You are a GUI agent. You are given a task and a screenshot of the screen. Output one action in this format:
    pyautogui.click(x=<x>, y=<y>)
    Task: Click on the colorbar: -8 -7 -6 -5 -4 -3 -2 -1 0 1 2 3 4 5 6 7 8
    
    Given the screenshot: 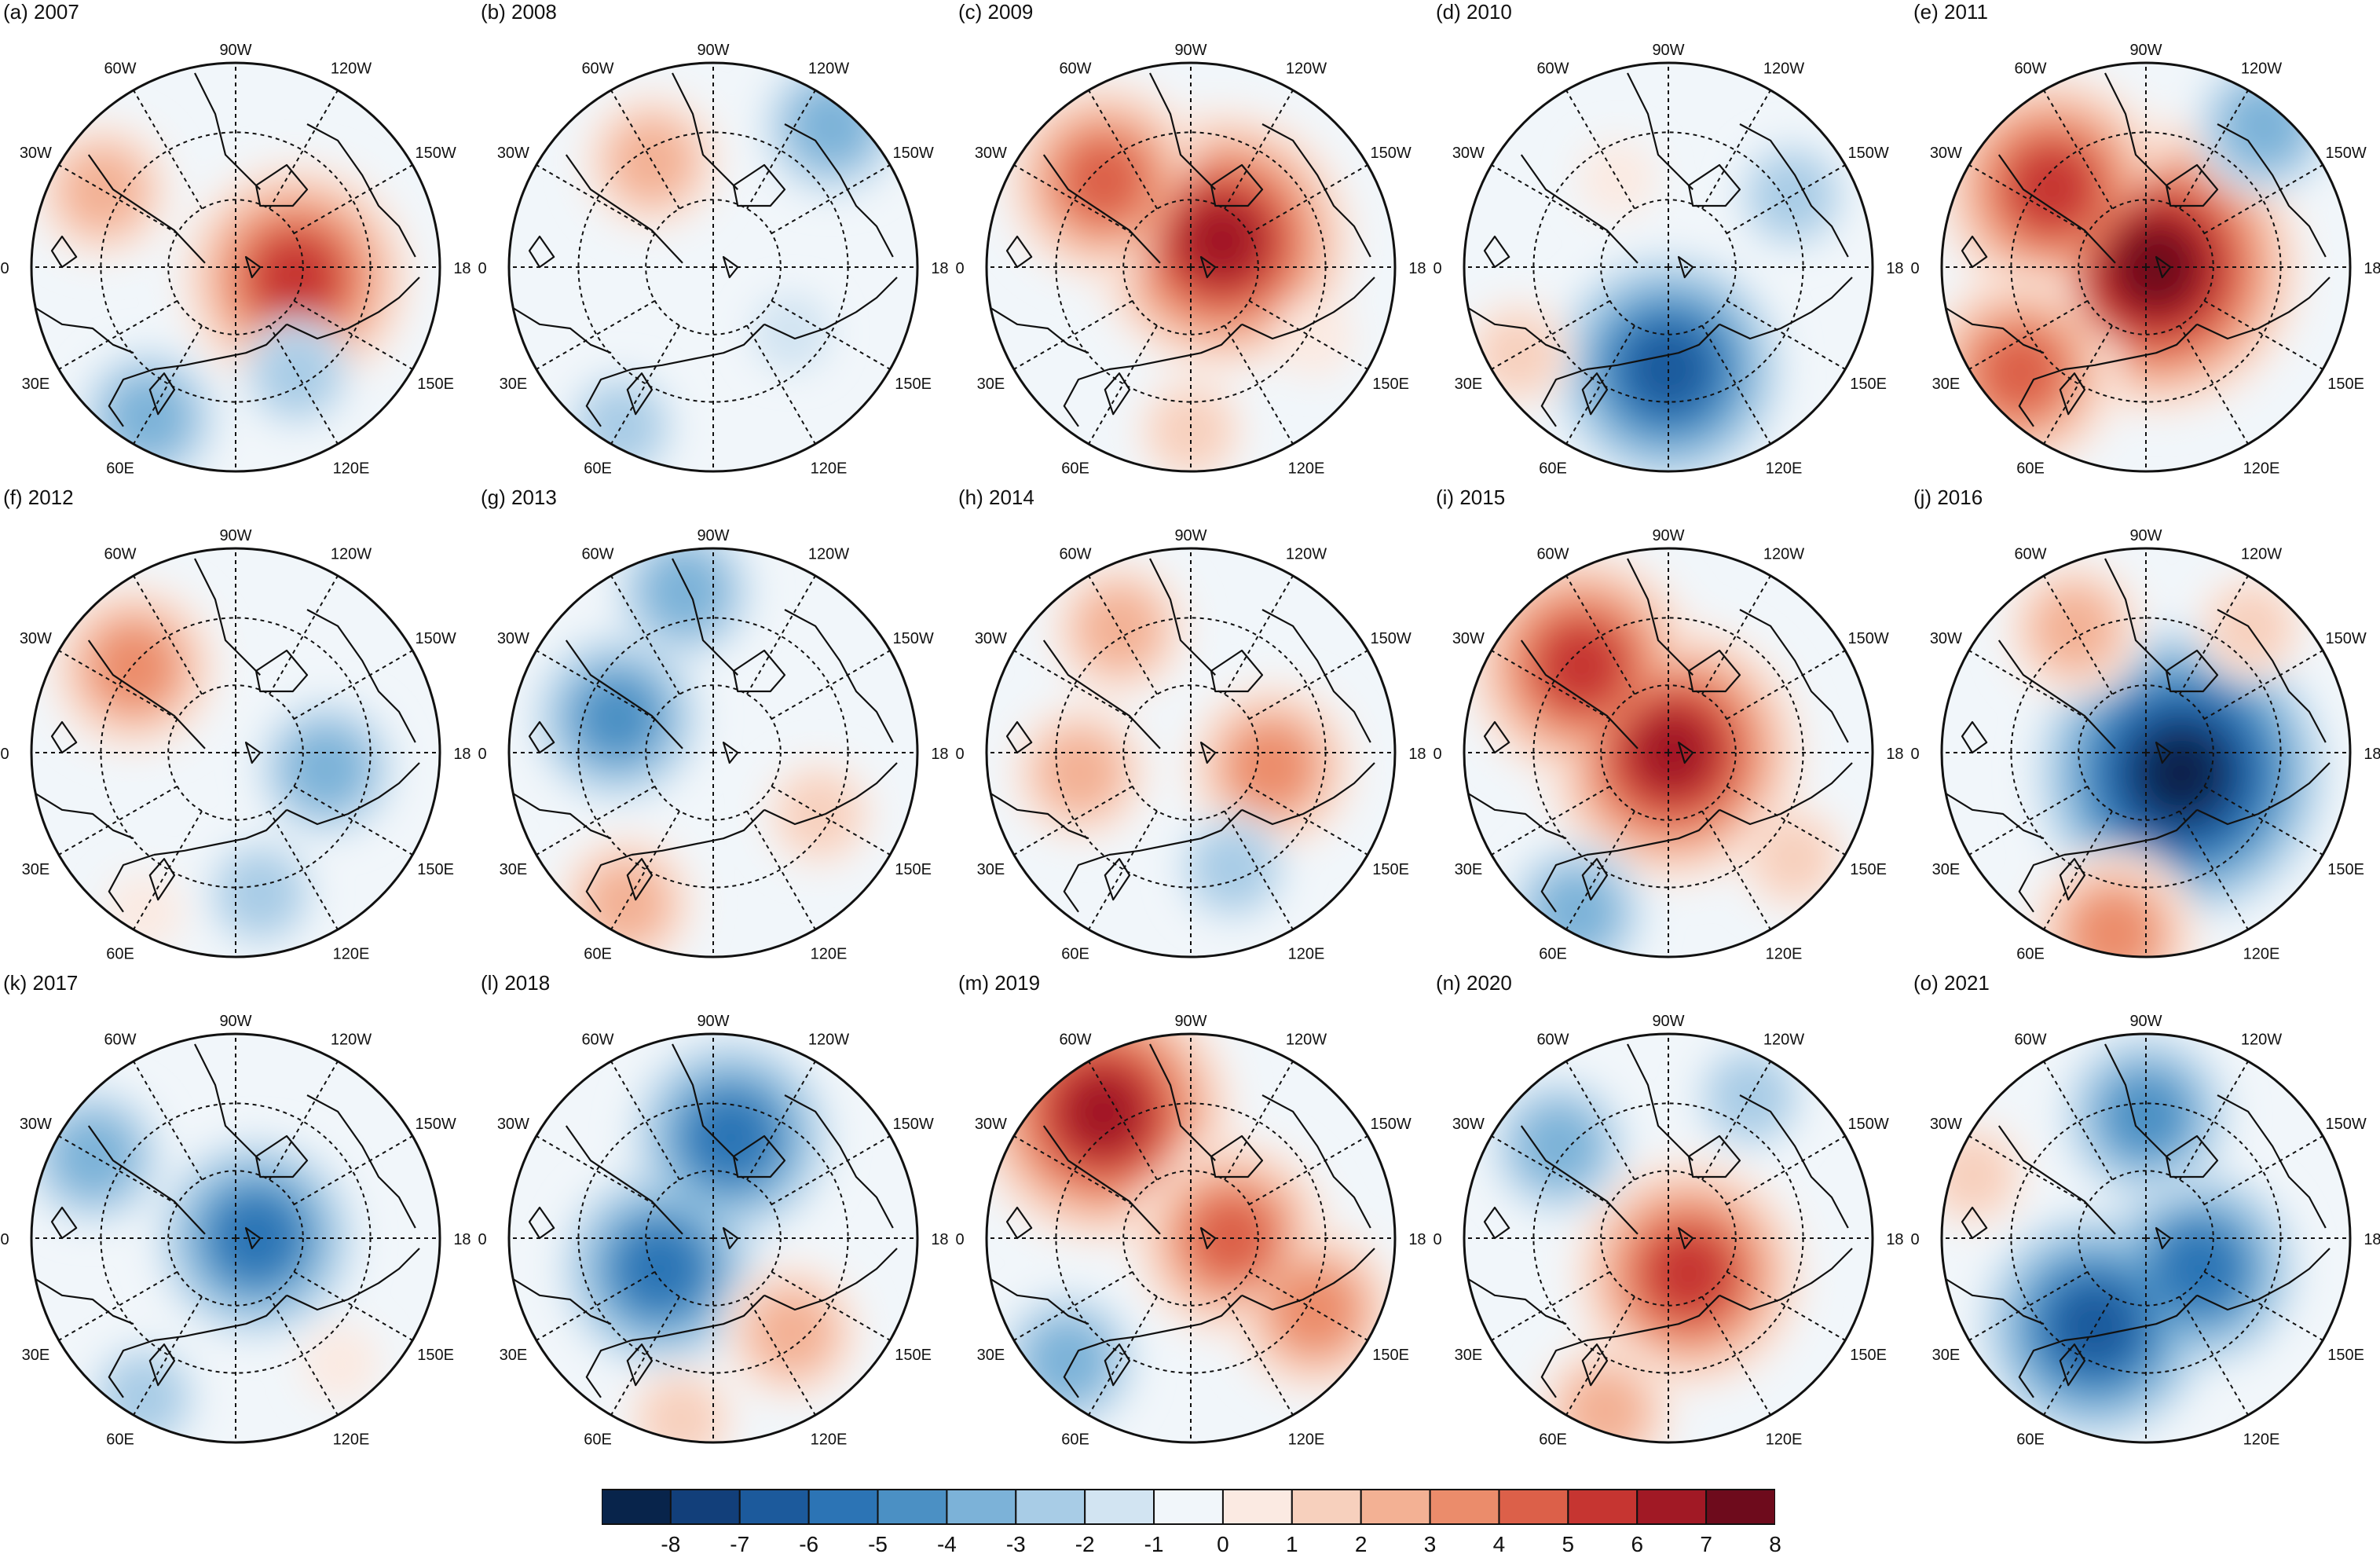 What is the action you would take?
    pyautogui.click(x=1191, y=1526)
    